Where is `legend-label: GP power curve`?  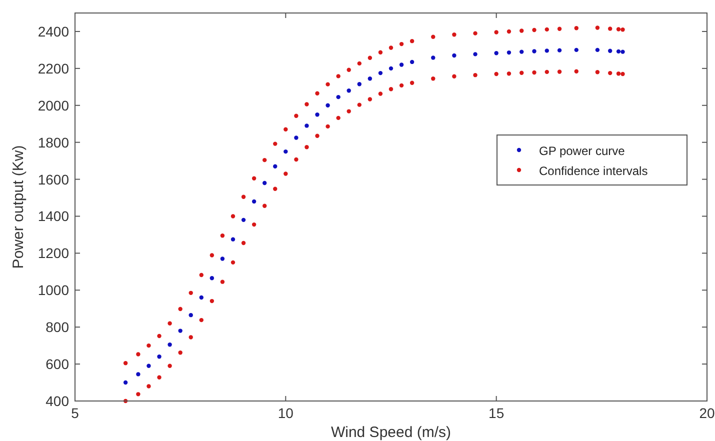 legend-label: GP power curve is located at coordinates (582, 151).